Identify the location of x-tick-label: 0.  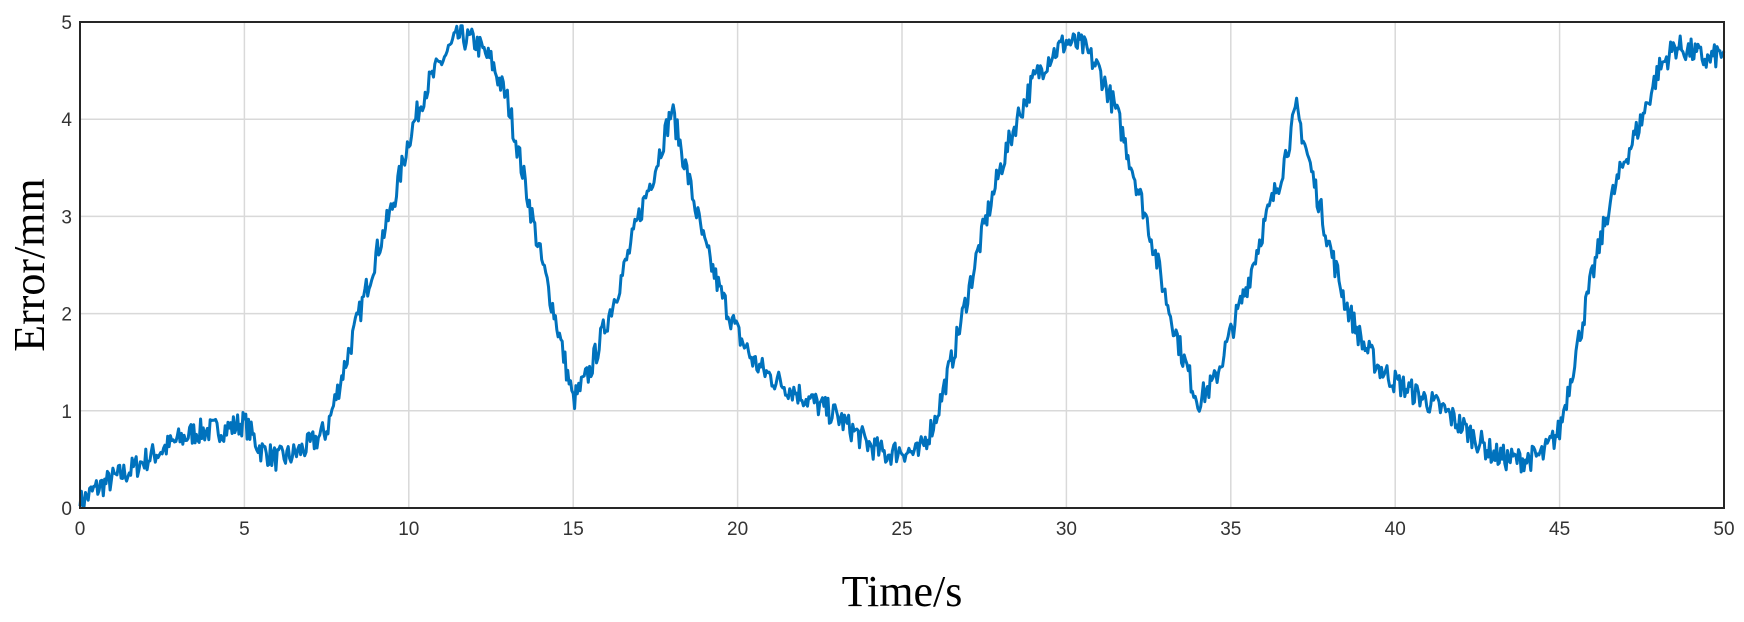
(80, 529).